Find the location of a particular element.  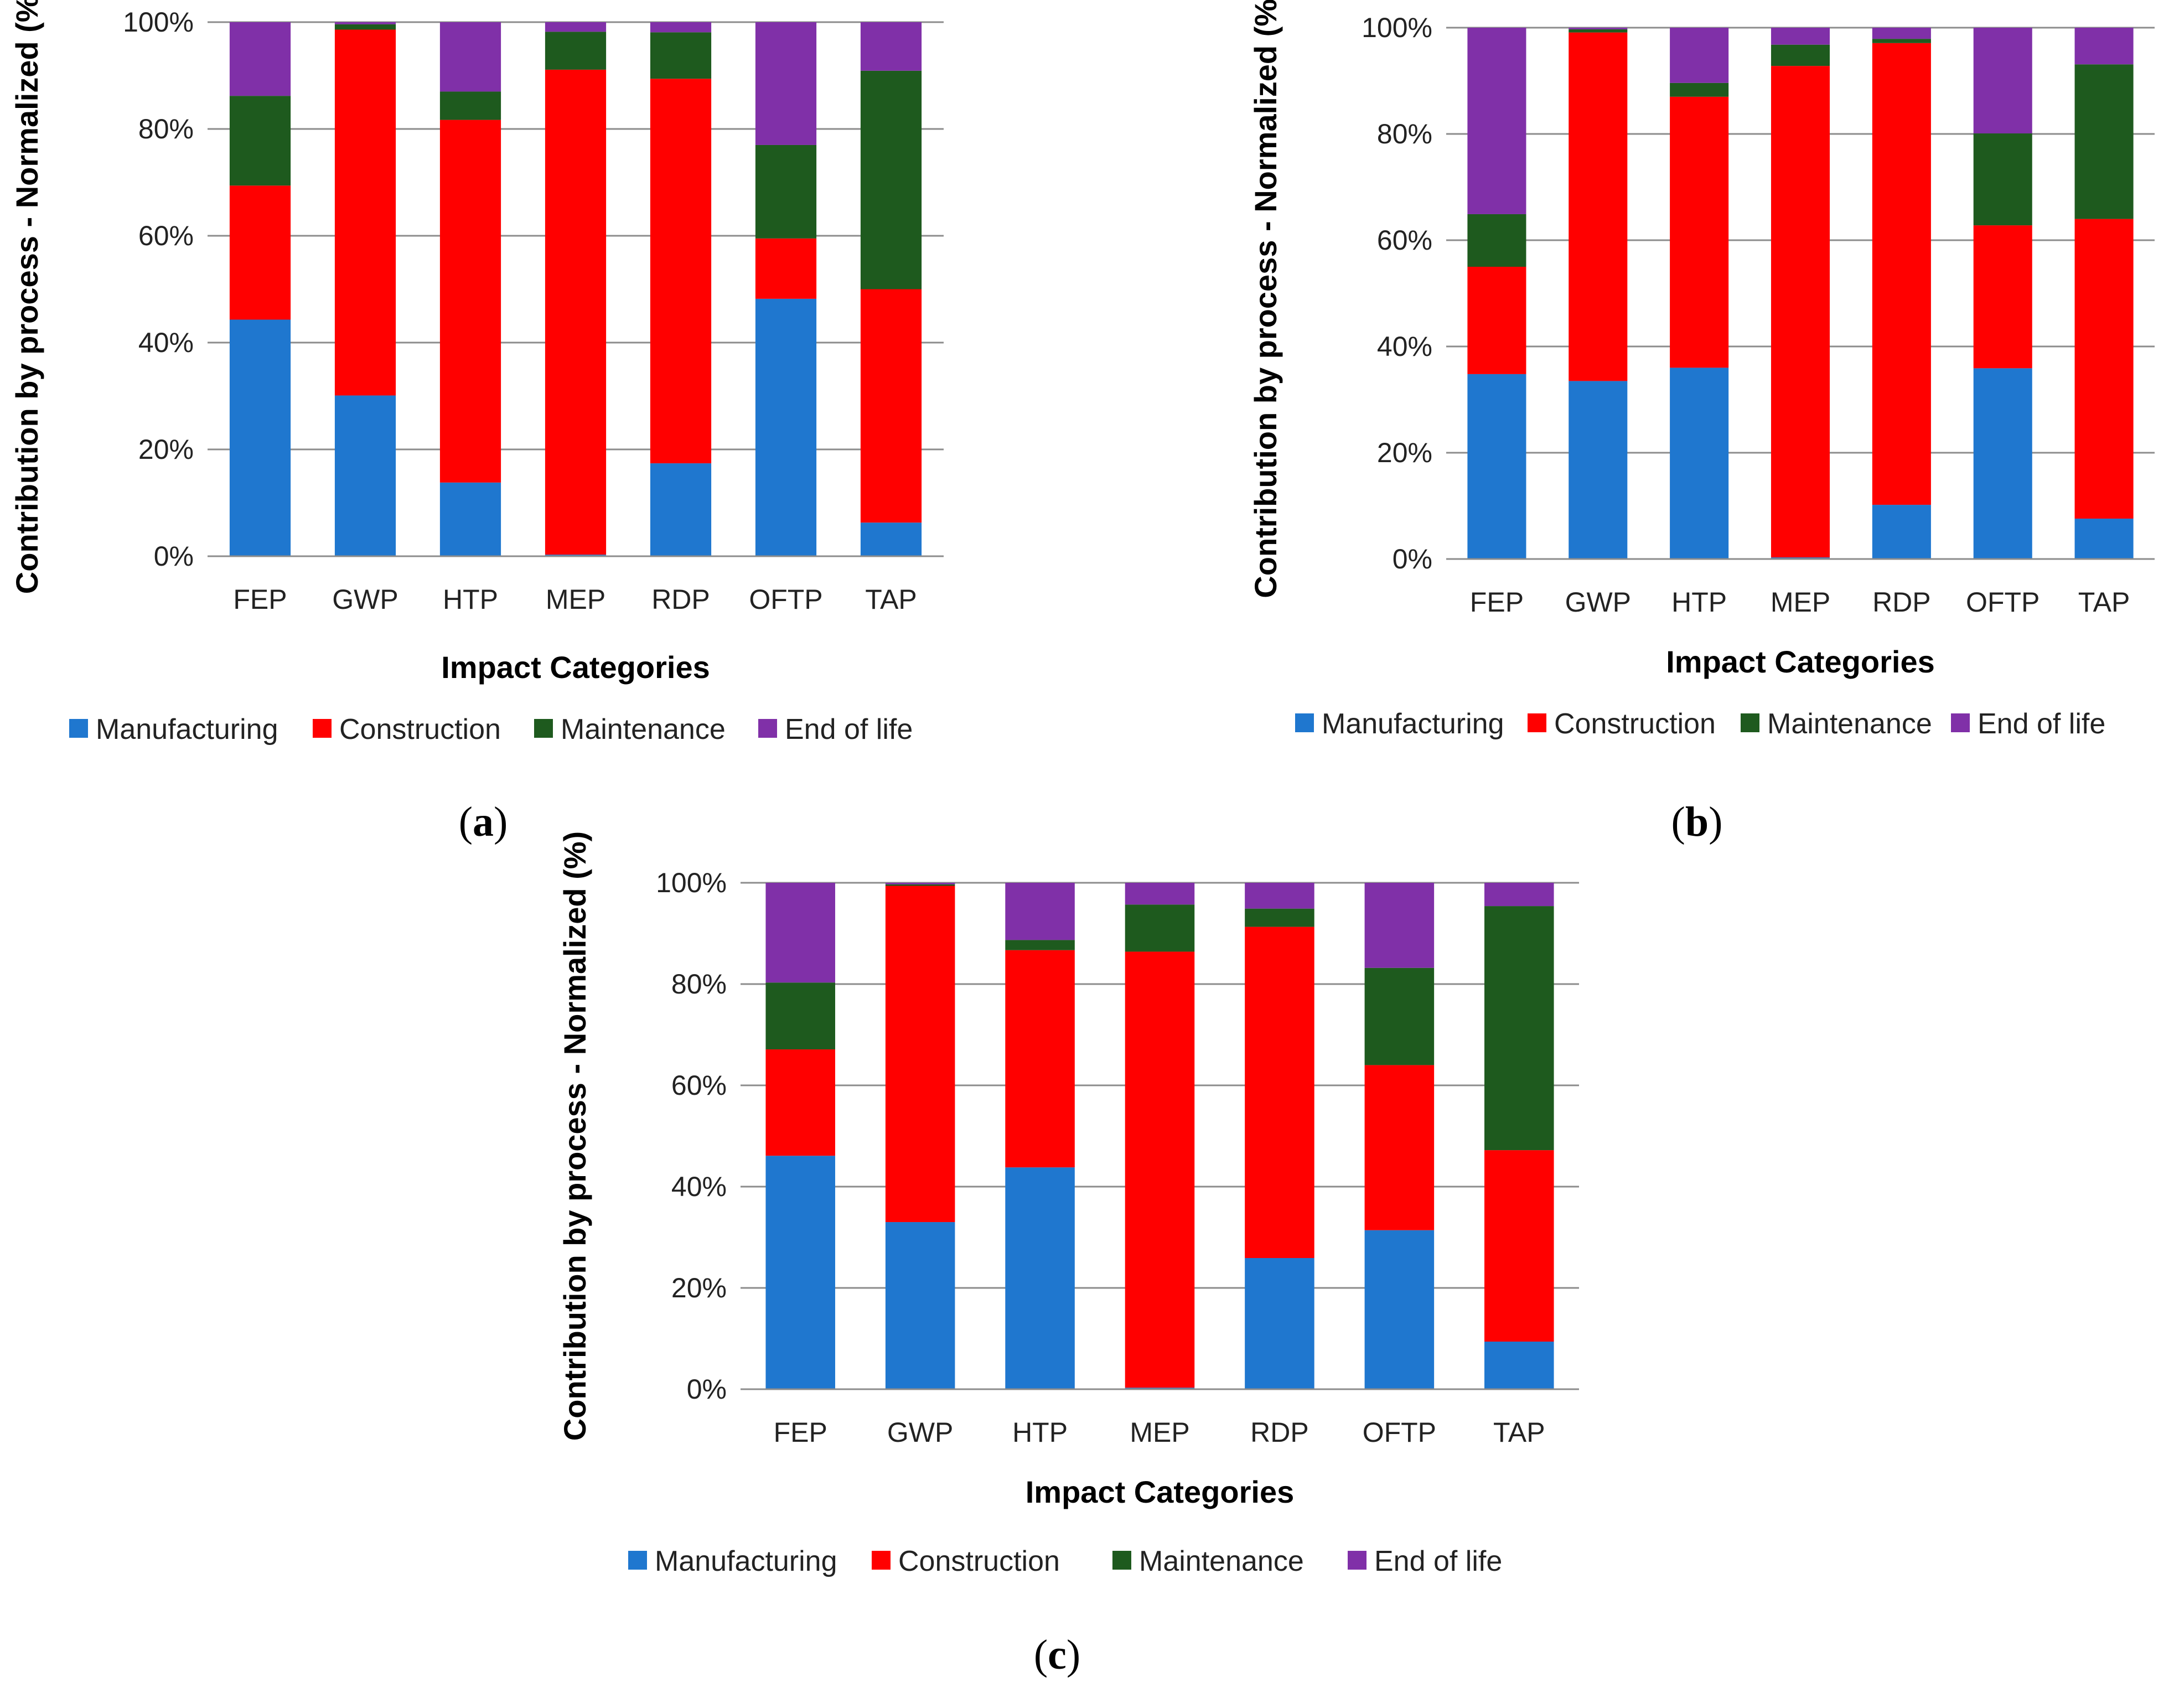

x-axis-title: Impact Categories is located at coordinates (1800, 661).